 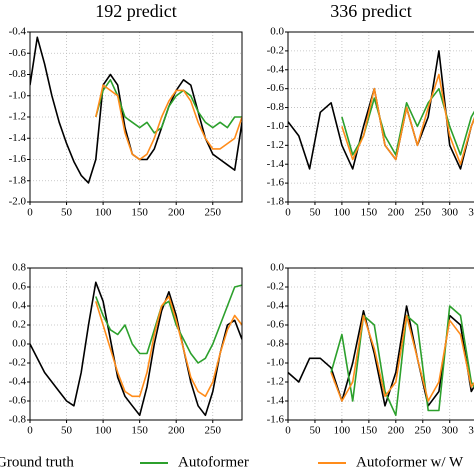 I want to click on y-tick-label: -2.0, so click(x=18, y=202).